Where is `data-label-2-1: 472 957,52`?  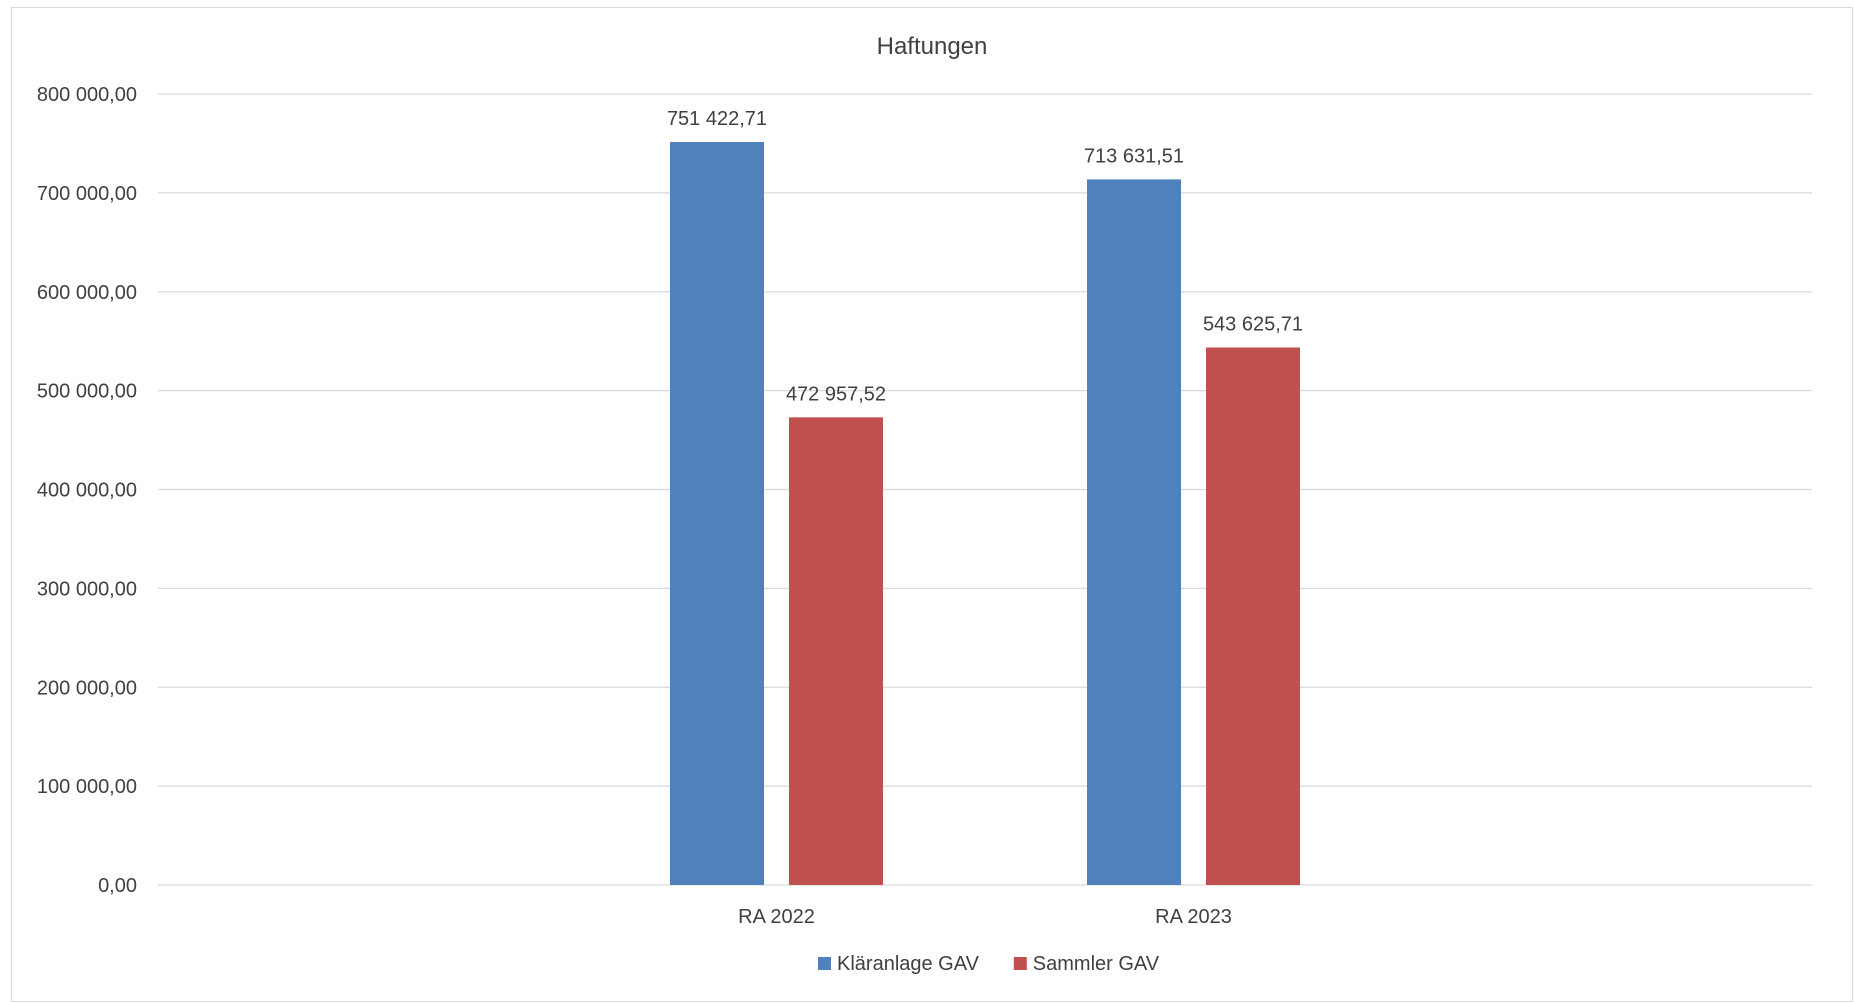 data-label-2-1: 472 957,52 is located at coordinates (836, 394).